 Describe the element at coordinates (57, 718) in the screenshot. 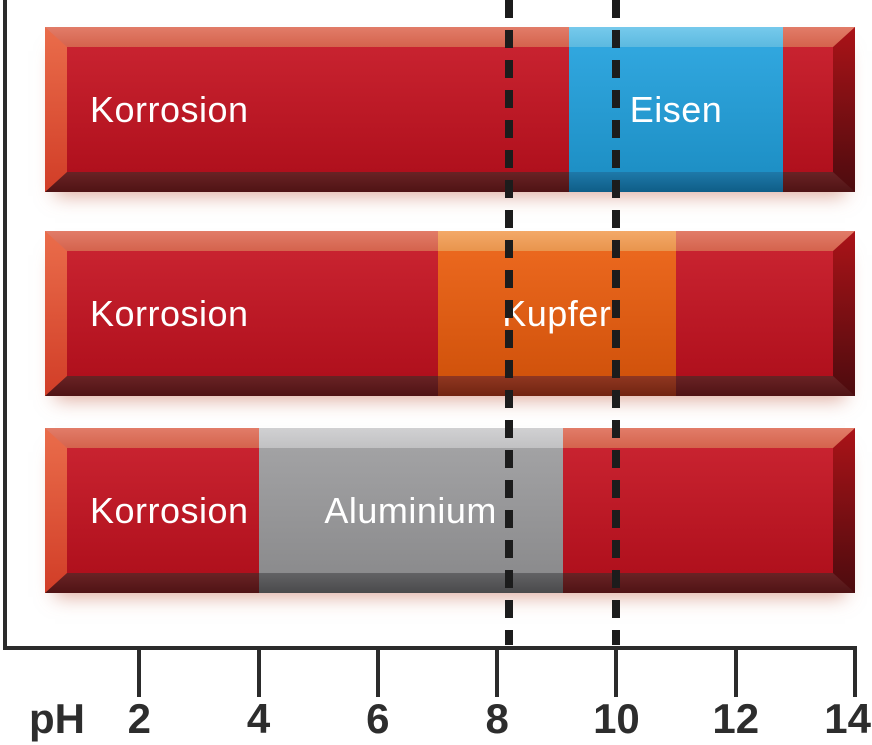

I see `ph-axis-label: pH` at that location.